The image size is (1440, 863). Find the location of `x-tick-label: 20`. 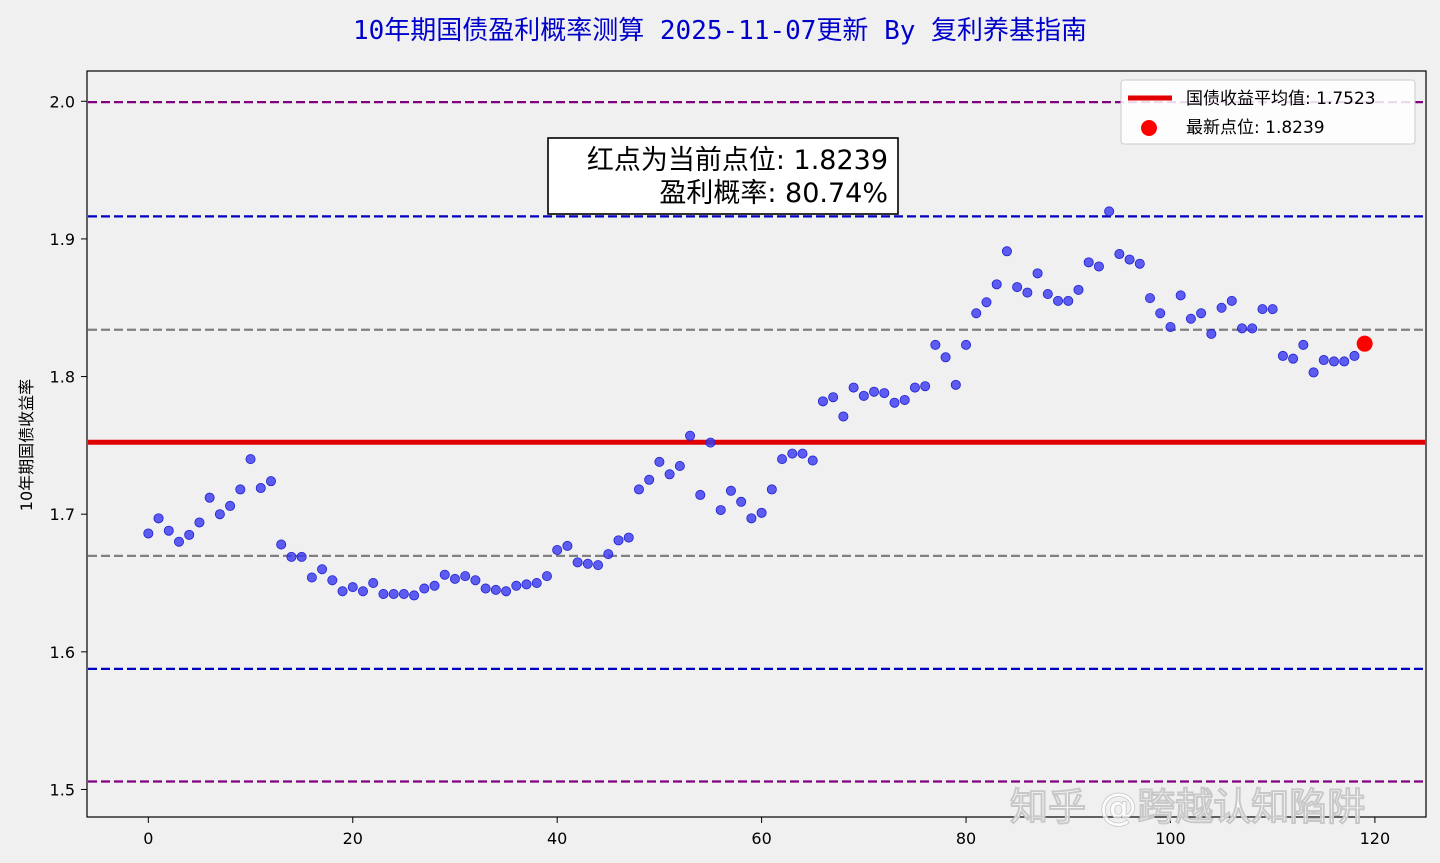

x-tick-label: 20 is located at coordinates (353, 838).